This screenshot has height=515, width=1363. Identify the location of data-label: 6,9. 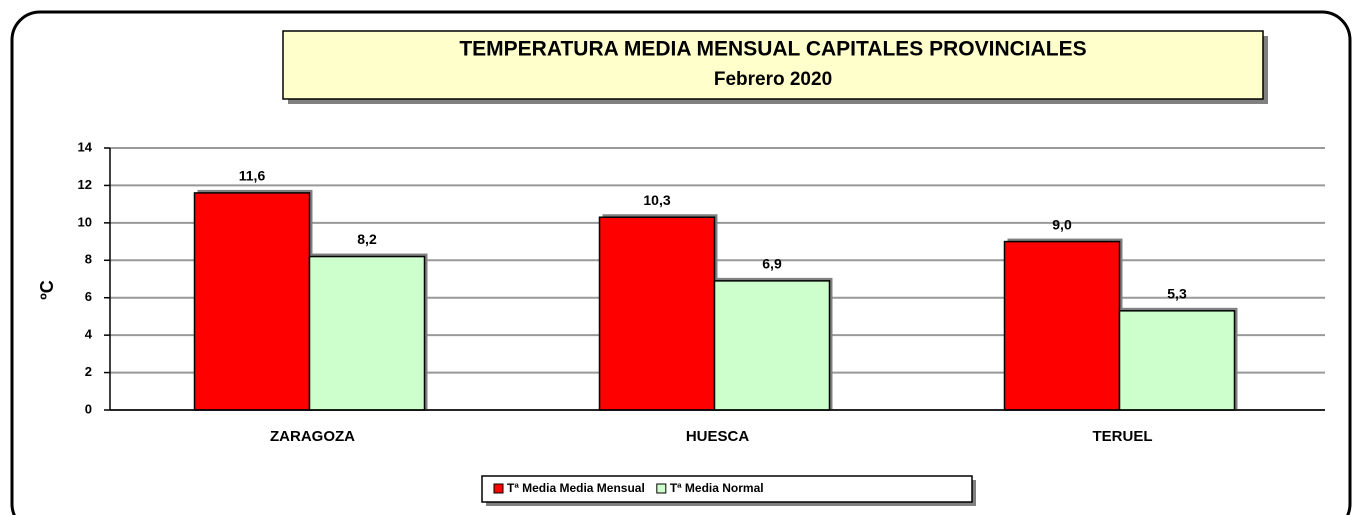
(772, 264).